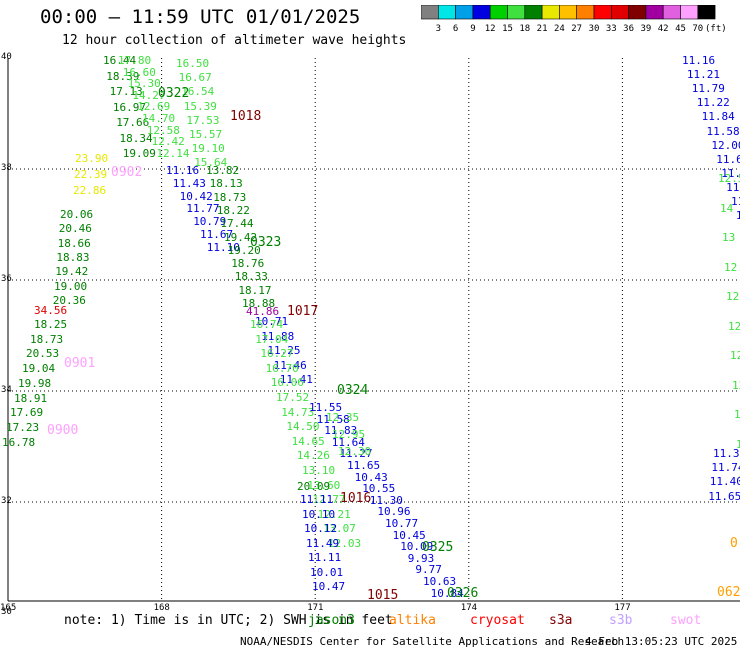  I want to click on wave-height-value: 10.63, so click(440, 581).